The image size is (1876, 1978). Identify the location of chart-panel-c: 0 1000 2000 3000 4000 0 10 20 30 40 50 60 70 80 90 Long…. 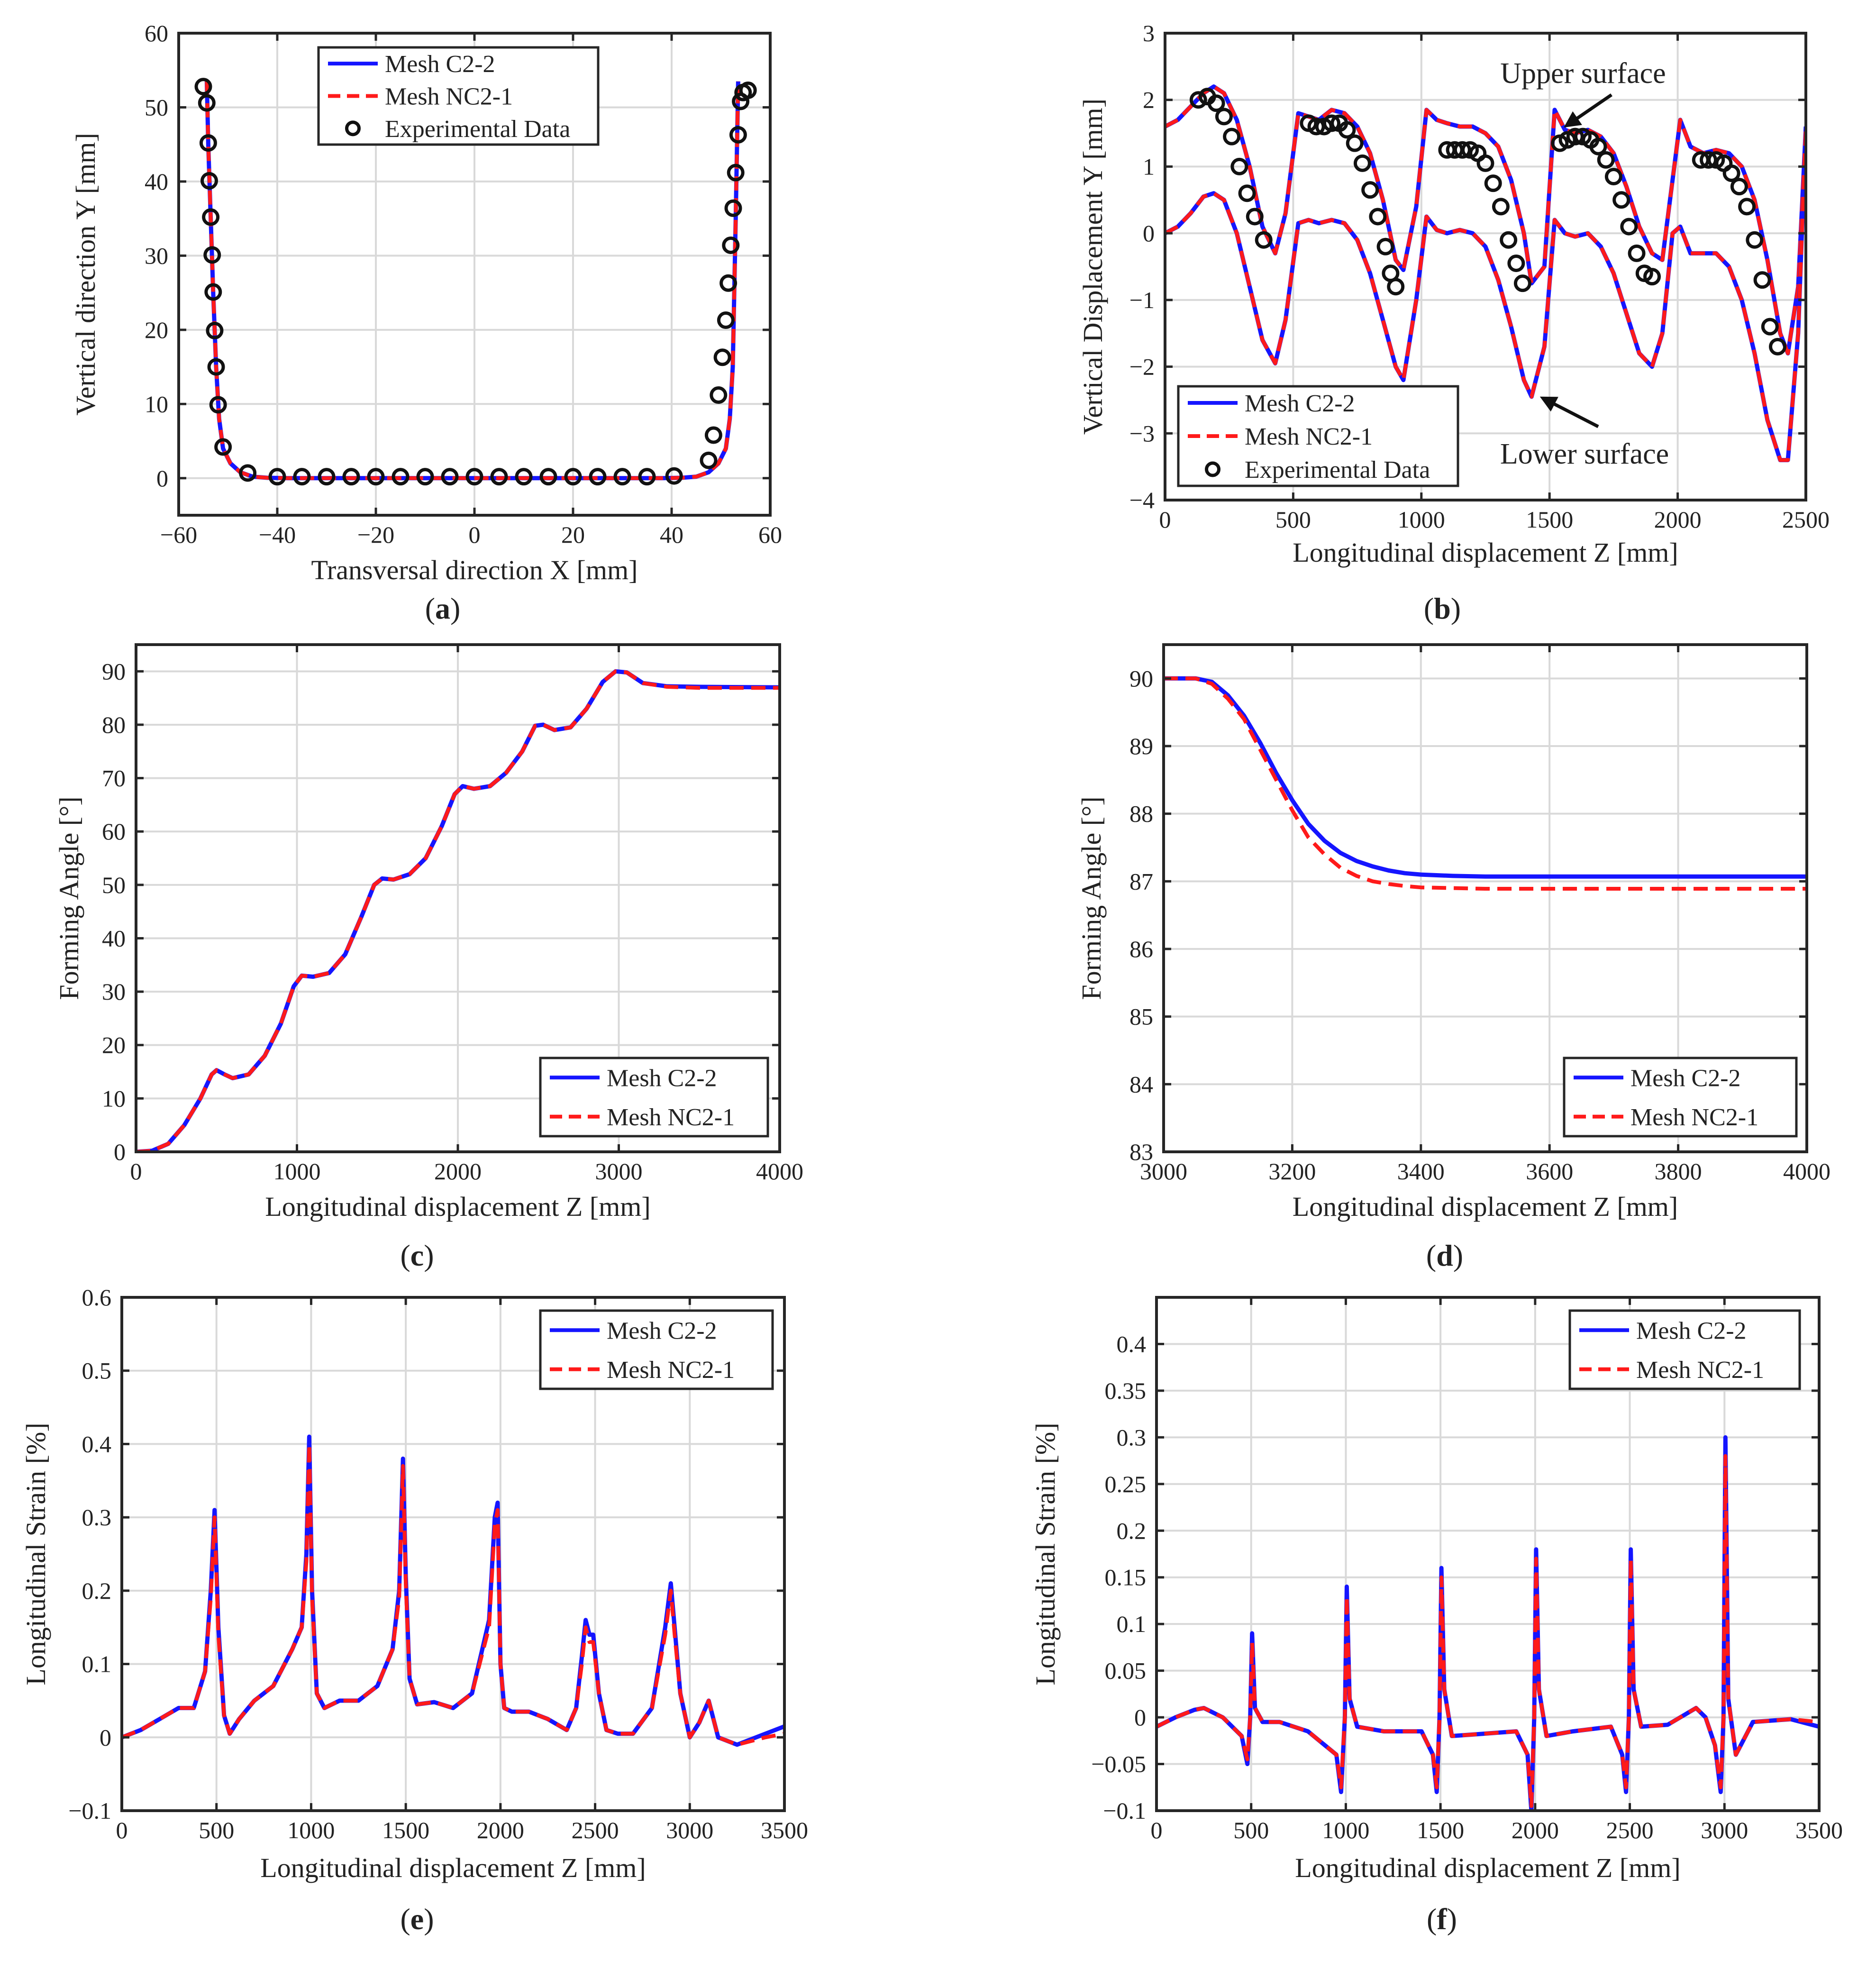
(428, 957).